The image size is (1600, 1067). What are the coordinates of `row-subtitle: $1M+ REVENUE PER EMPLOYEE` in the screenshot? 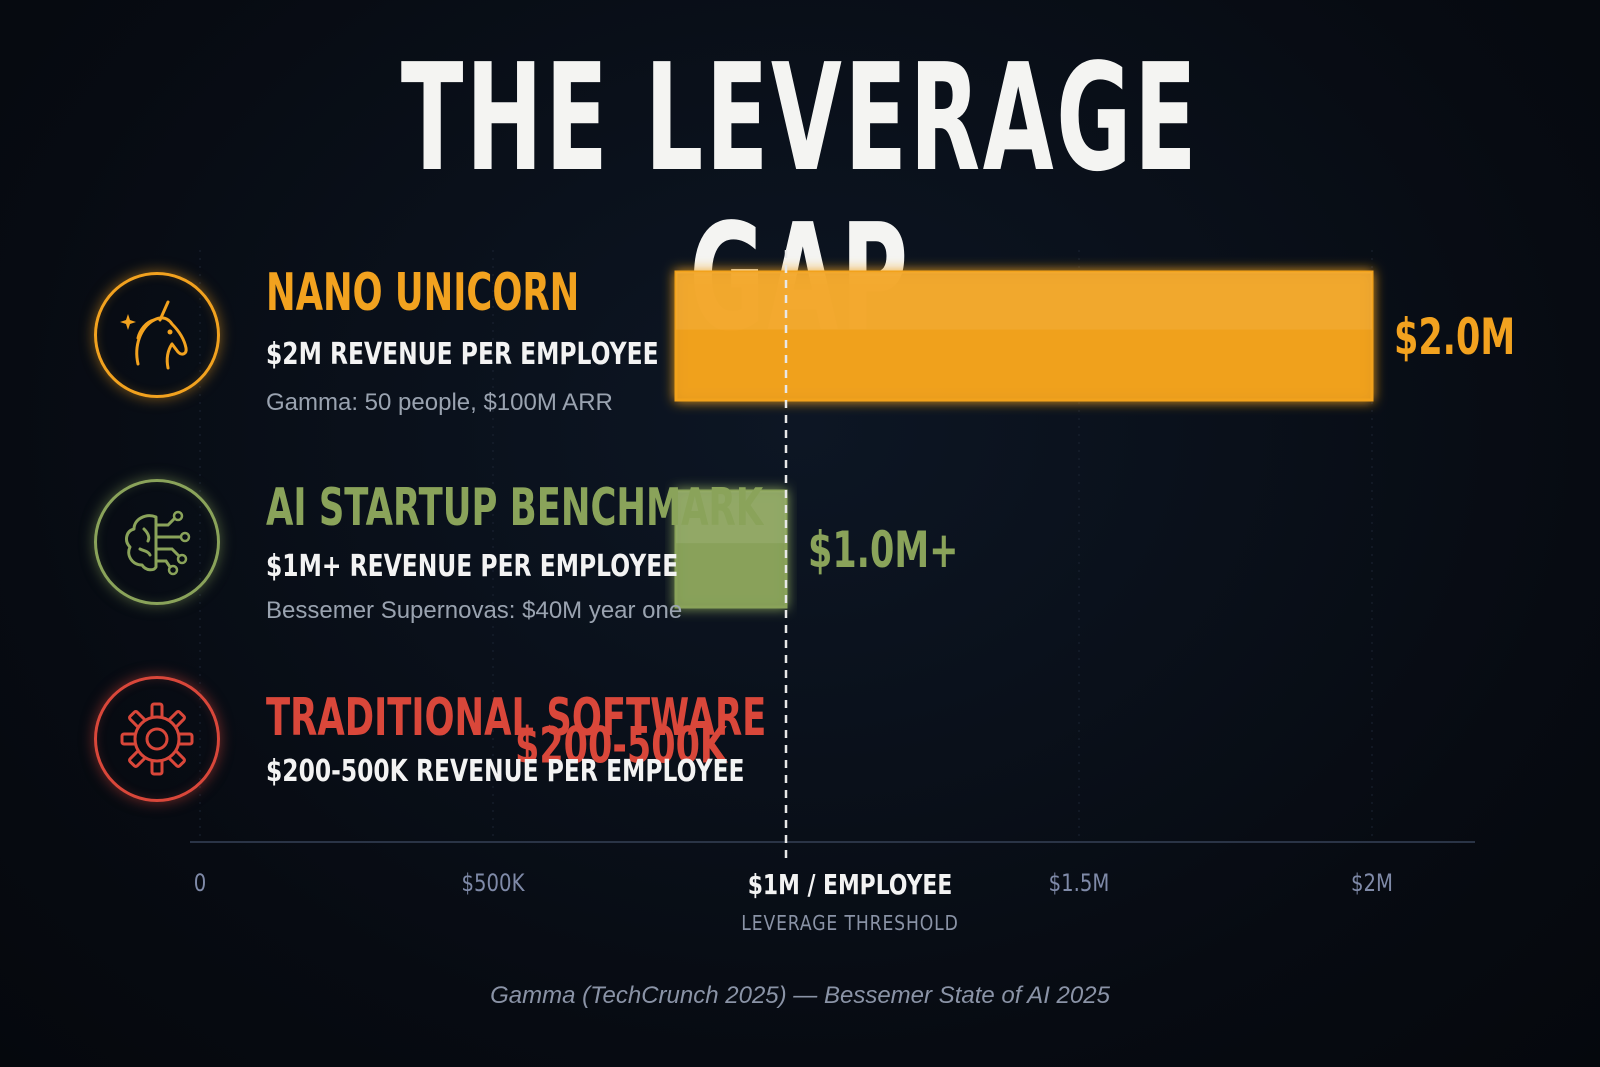 It's located at (472, 566).